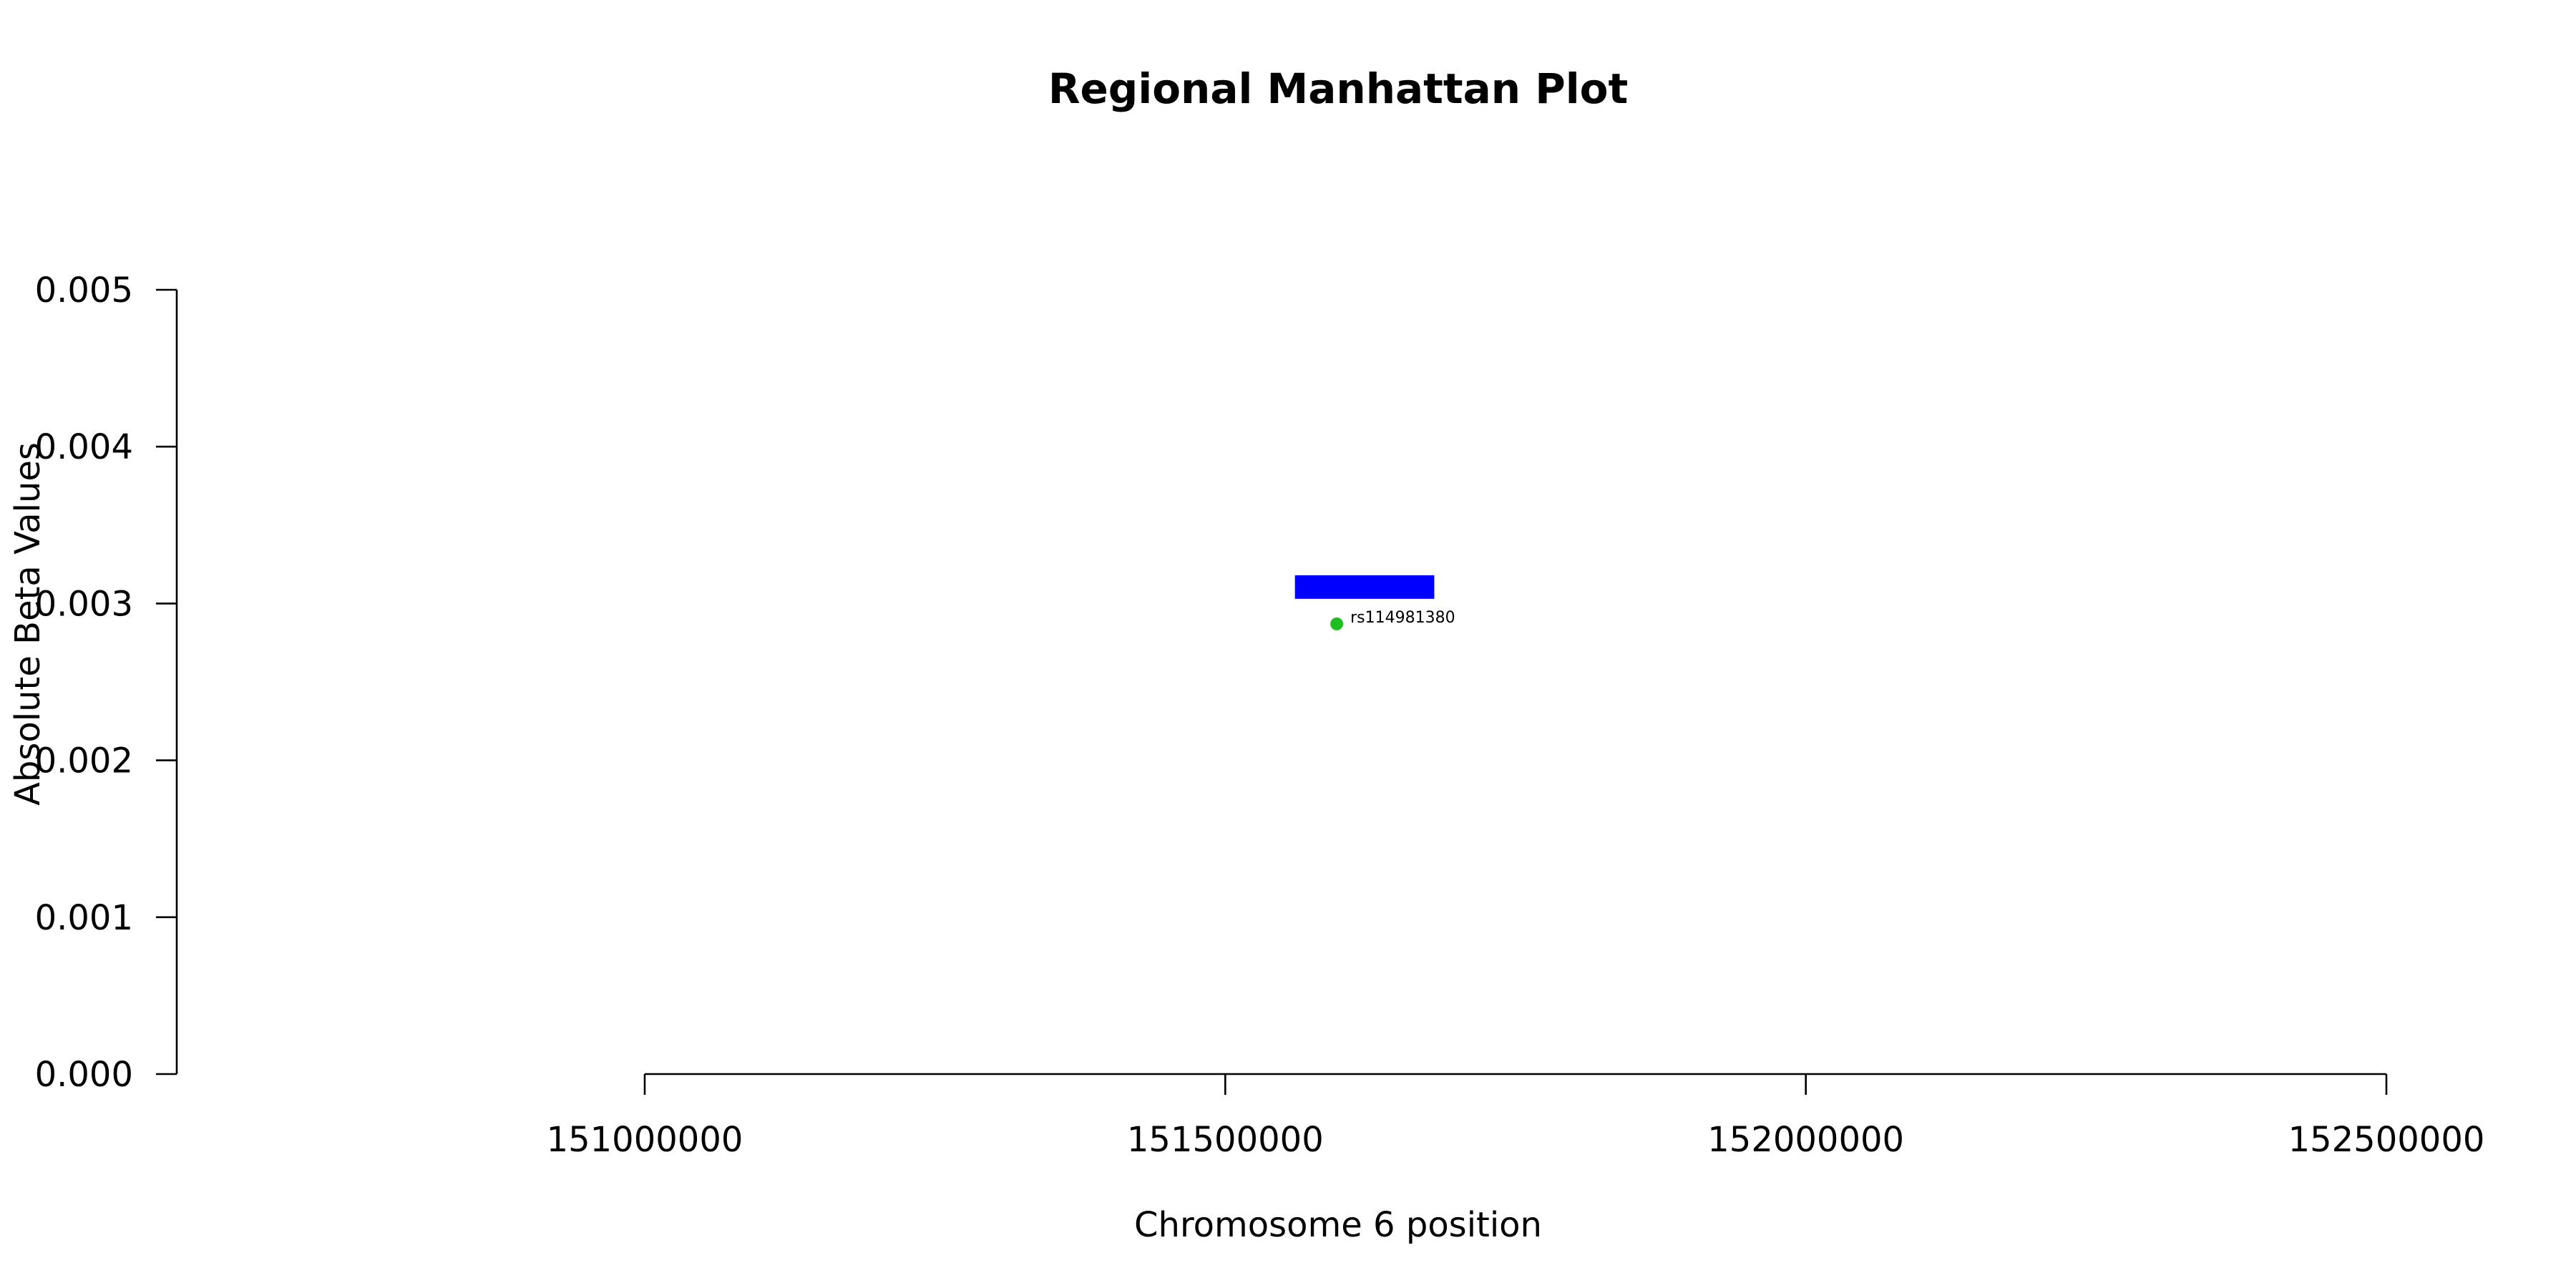 The height and width of the screenshot is (1288, 2576). I want to click on gene-region-bar, so click(1364, 587).